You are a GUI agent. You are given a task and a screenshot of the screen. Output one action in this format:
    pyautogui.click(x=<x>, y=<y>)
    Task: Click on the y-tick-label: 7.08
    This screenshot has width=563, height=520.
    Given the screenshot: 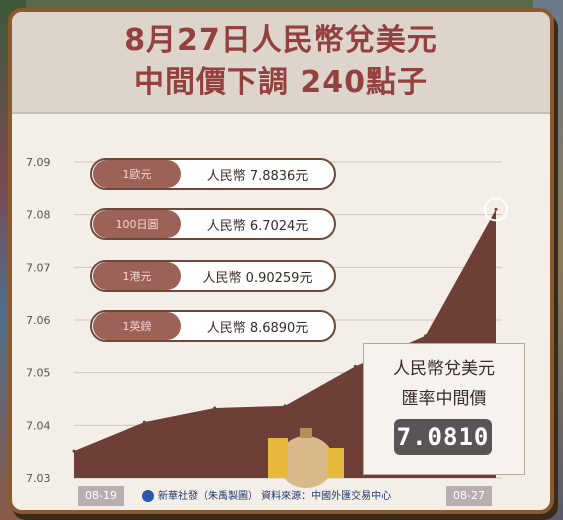 What is the action you would take?
    pyautogui.click(x=38, y=215)
    